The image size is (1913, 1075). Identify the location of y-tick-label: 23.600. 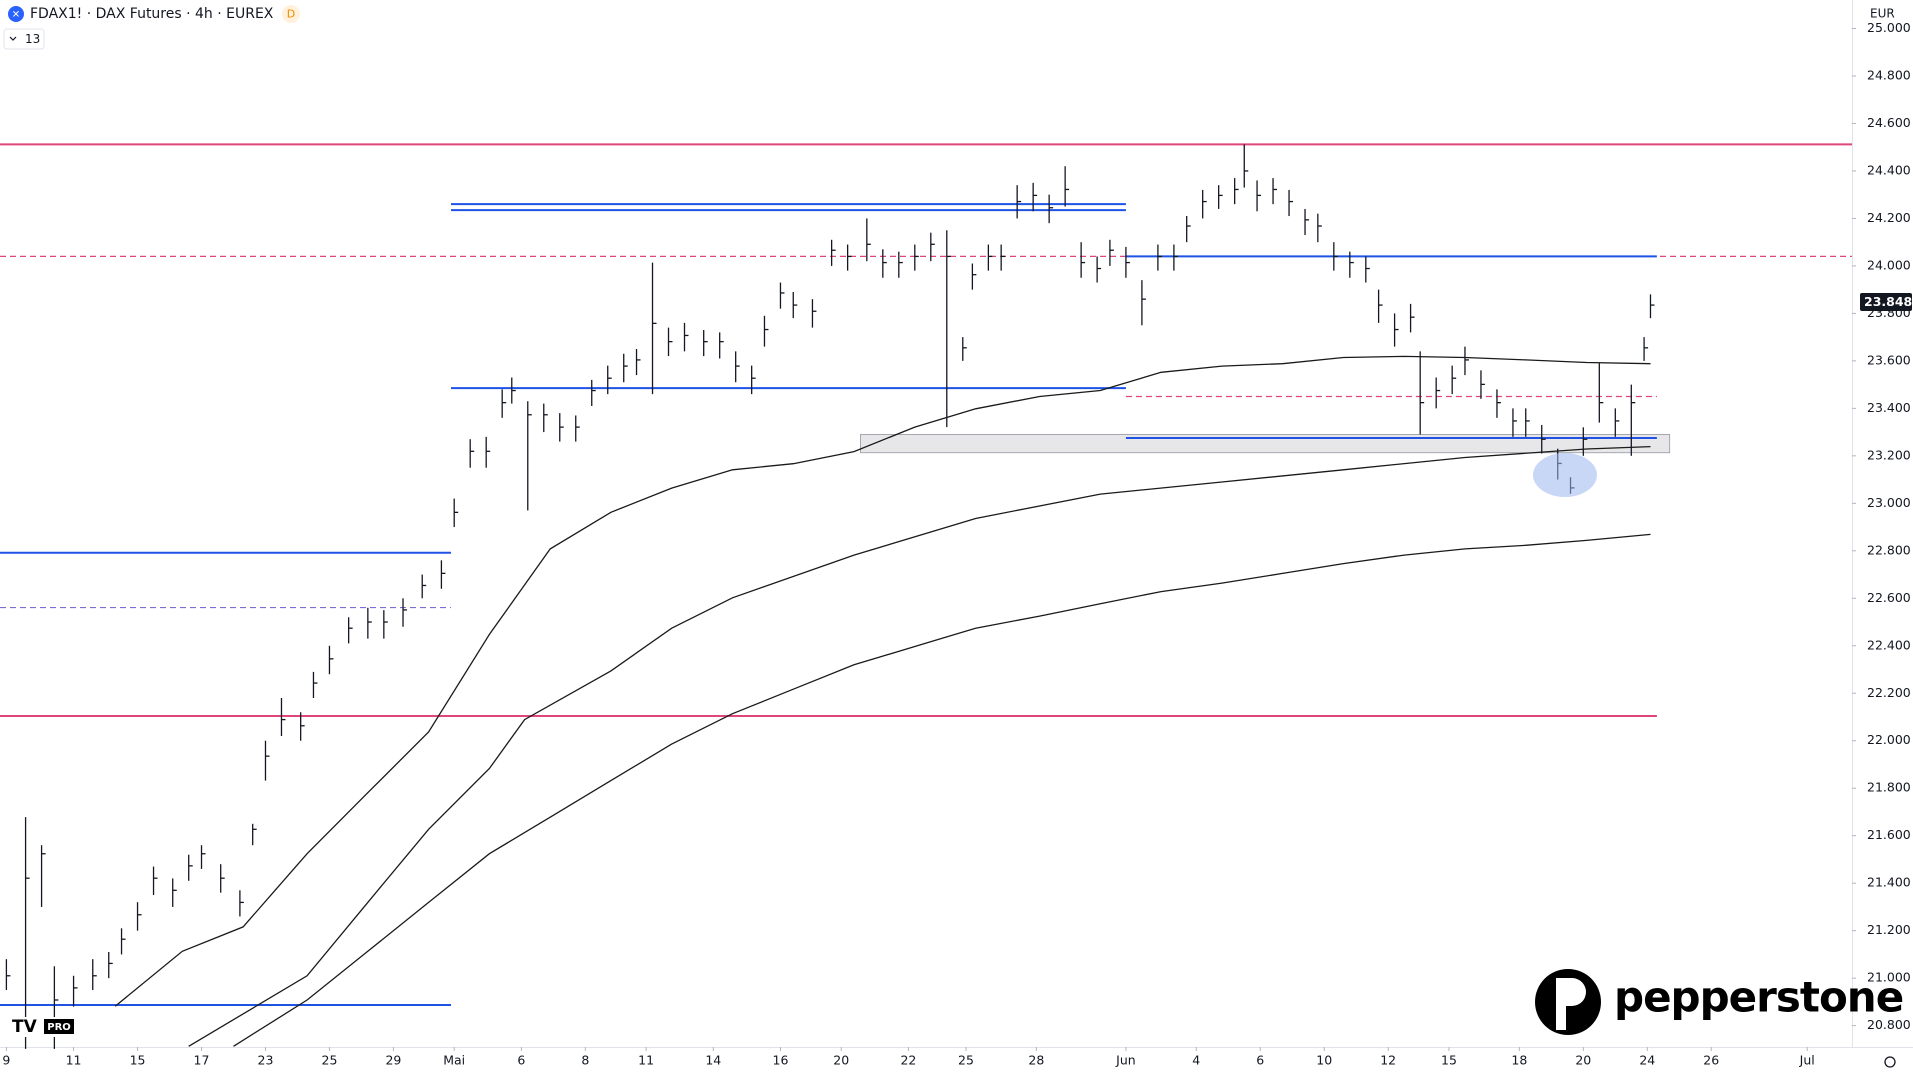
(1889, 359).